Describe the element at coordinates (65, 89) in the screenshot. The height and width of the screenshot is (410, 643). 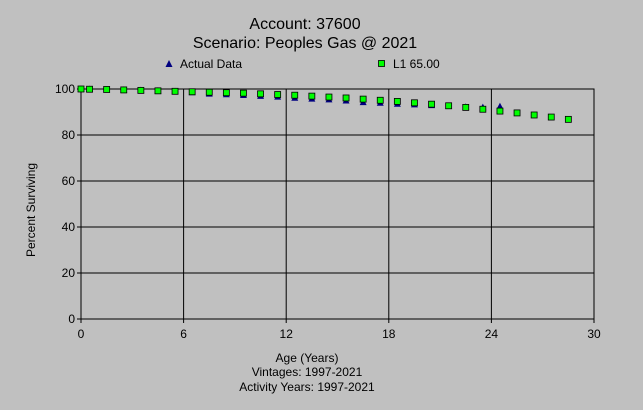
I see `y-tick-label: 100` at that location.